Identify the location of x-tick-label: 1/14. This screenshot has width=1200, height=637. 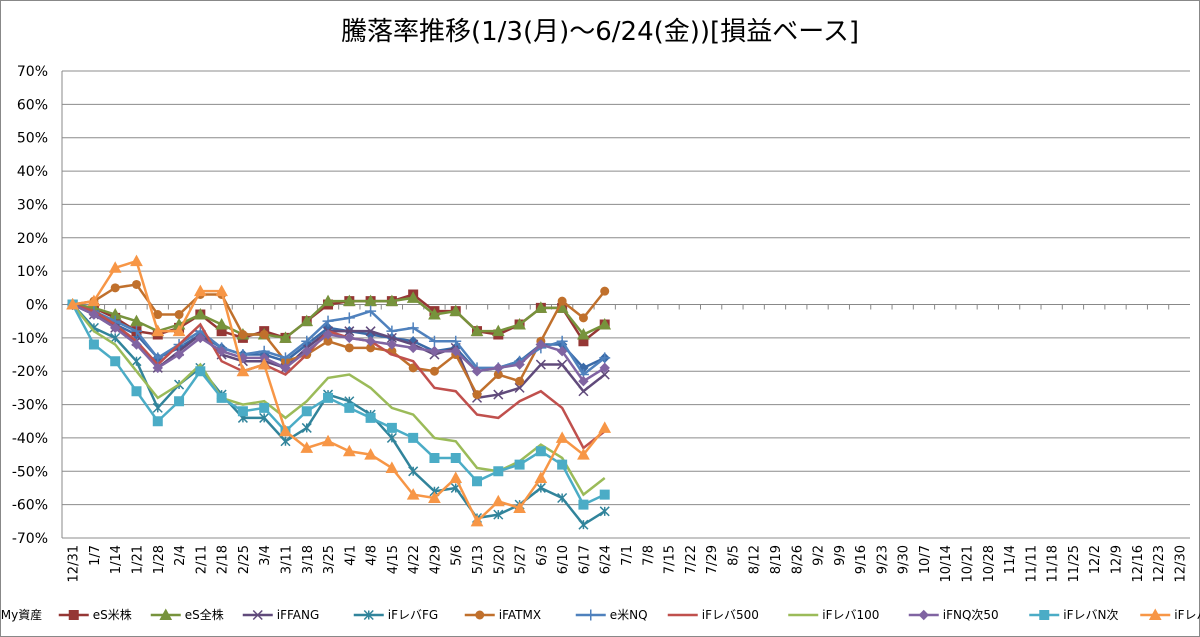
(116, 559).